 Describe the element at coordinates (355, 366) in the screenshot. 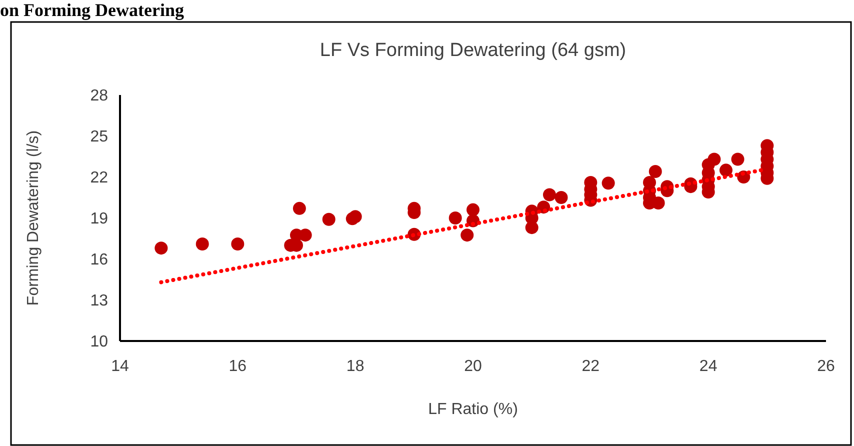

I see `x-tick-label: 18` at that location.